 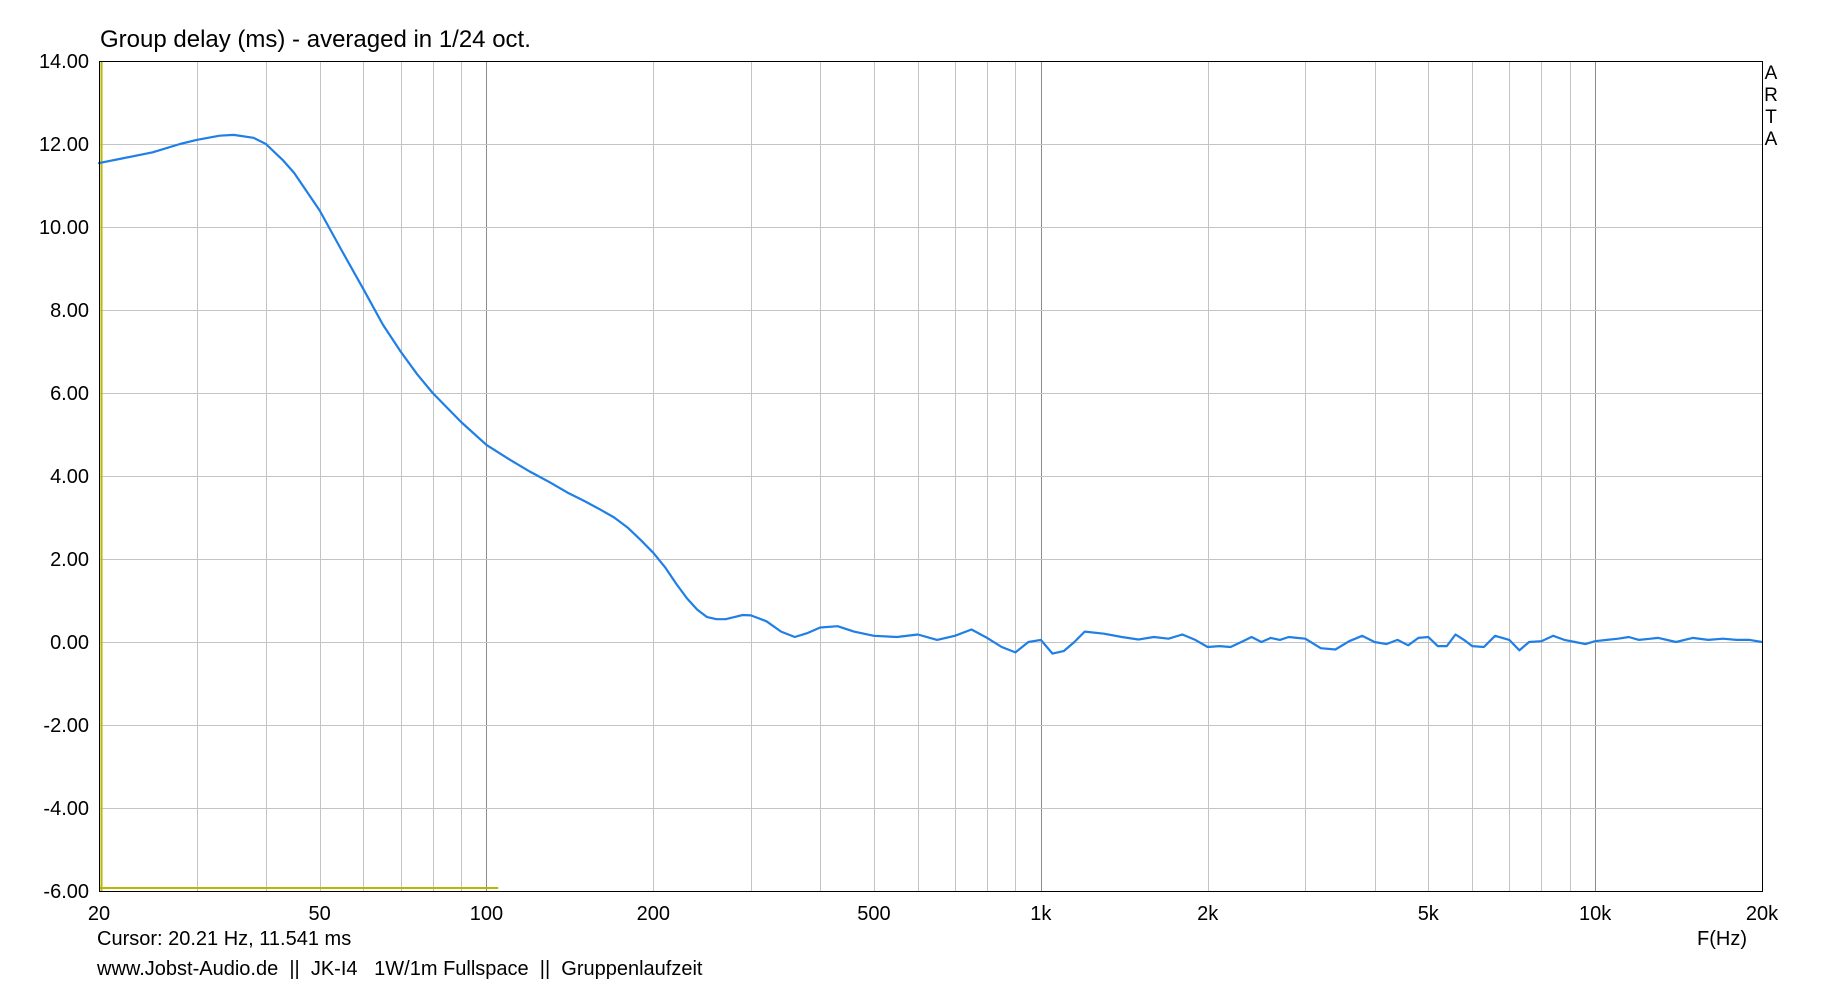 What do you see at coordinates (1595, 914) in the screenshot?
I see `x-tick-label: 10k` at bounding box center [1595, 914].